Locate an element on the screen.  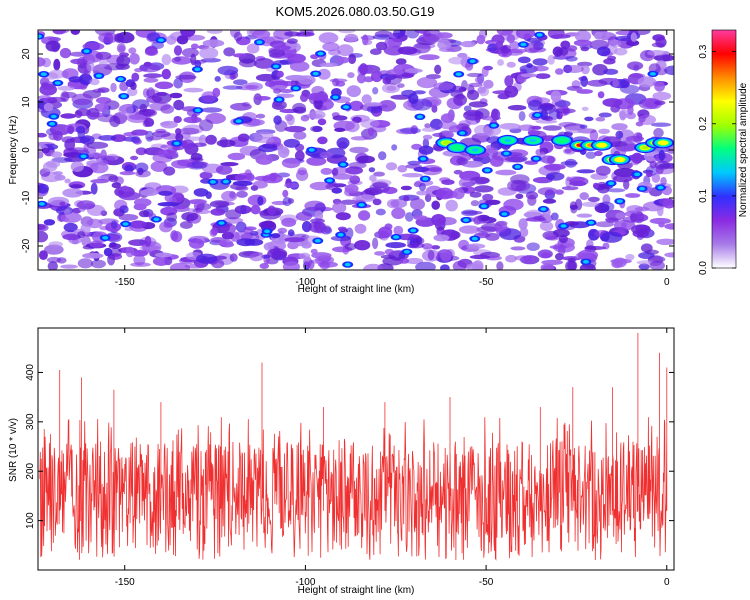
x-tick-label: -150 is located at coordinates (125, 282).